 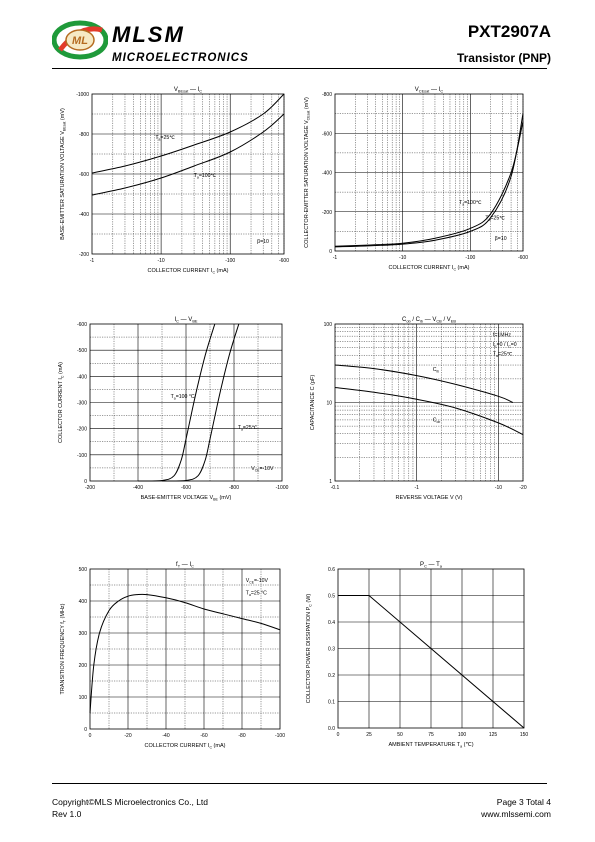 What do you see at coordinates (502, 336) in the screenshot?
I see `annotation: f=1MHz` at bounding box center [502, 336].